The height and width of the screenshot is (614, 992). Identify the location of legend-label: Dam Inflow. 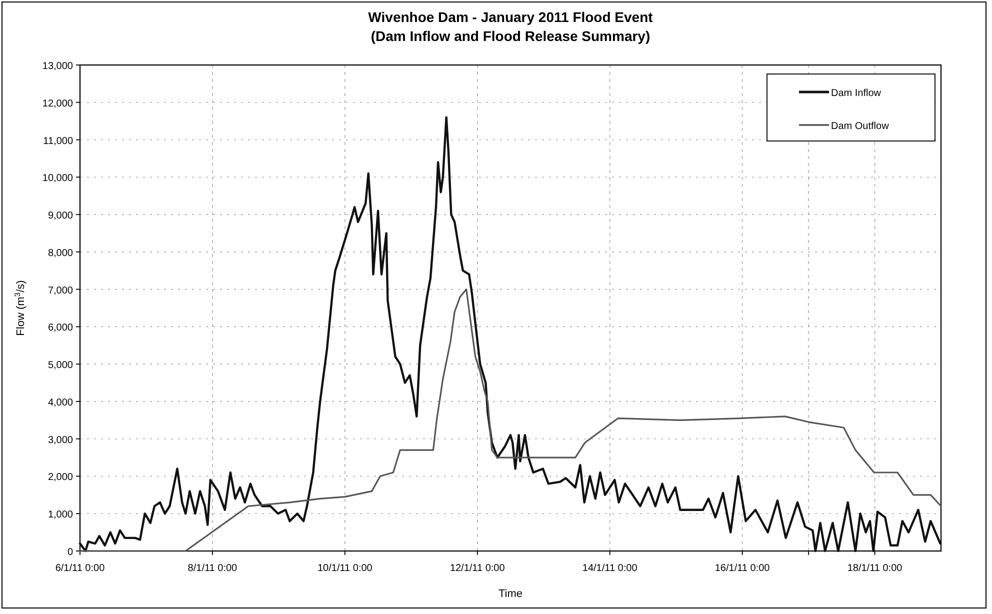
(856, 93).